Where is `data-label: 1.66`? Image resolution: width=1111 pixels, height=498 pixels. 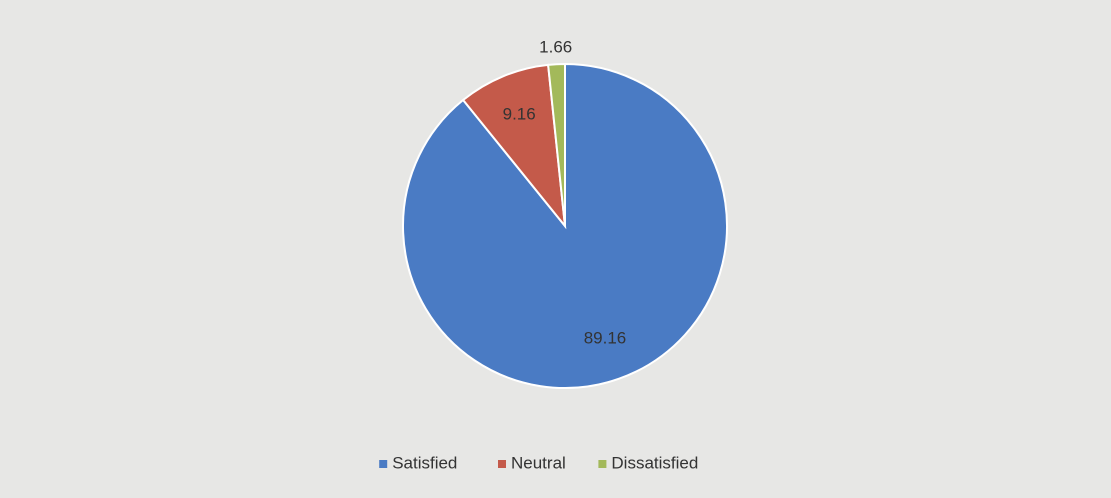 data-label: 1.66 is located at coordinates (555, 47).